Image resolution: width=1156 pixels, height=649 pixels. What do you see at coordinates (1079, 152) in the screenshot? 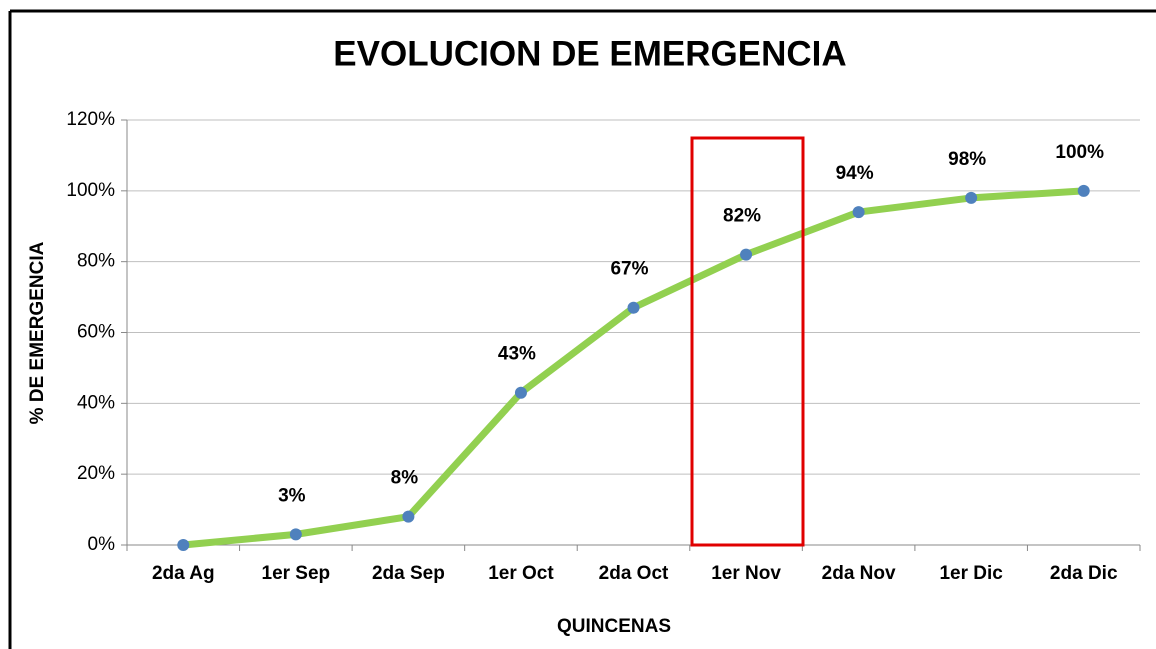
I see `data-label: 100%` at bounding box center [1079, 152].